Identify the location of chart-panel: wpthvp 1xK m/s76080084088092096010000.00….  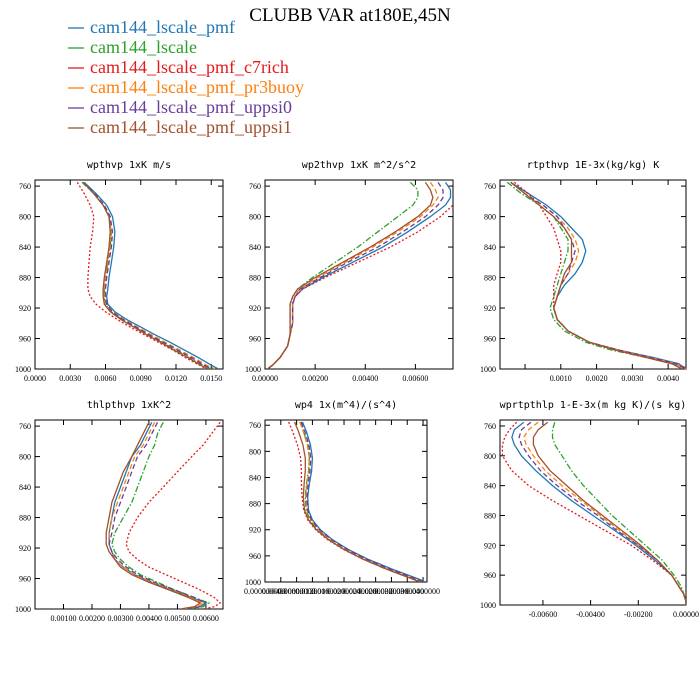
(119, 271).